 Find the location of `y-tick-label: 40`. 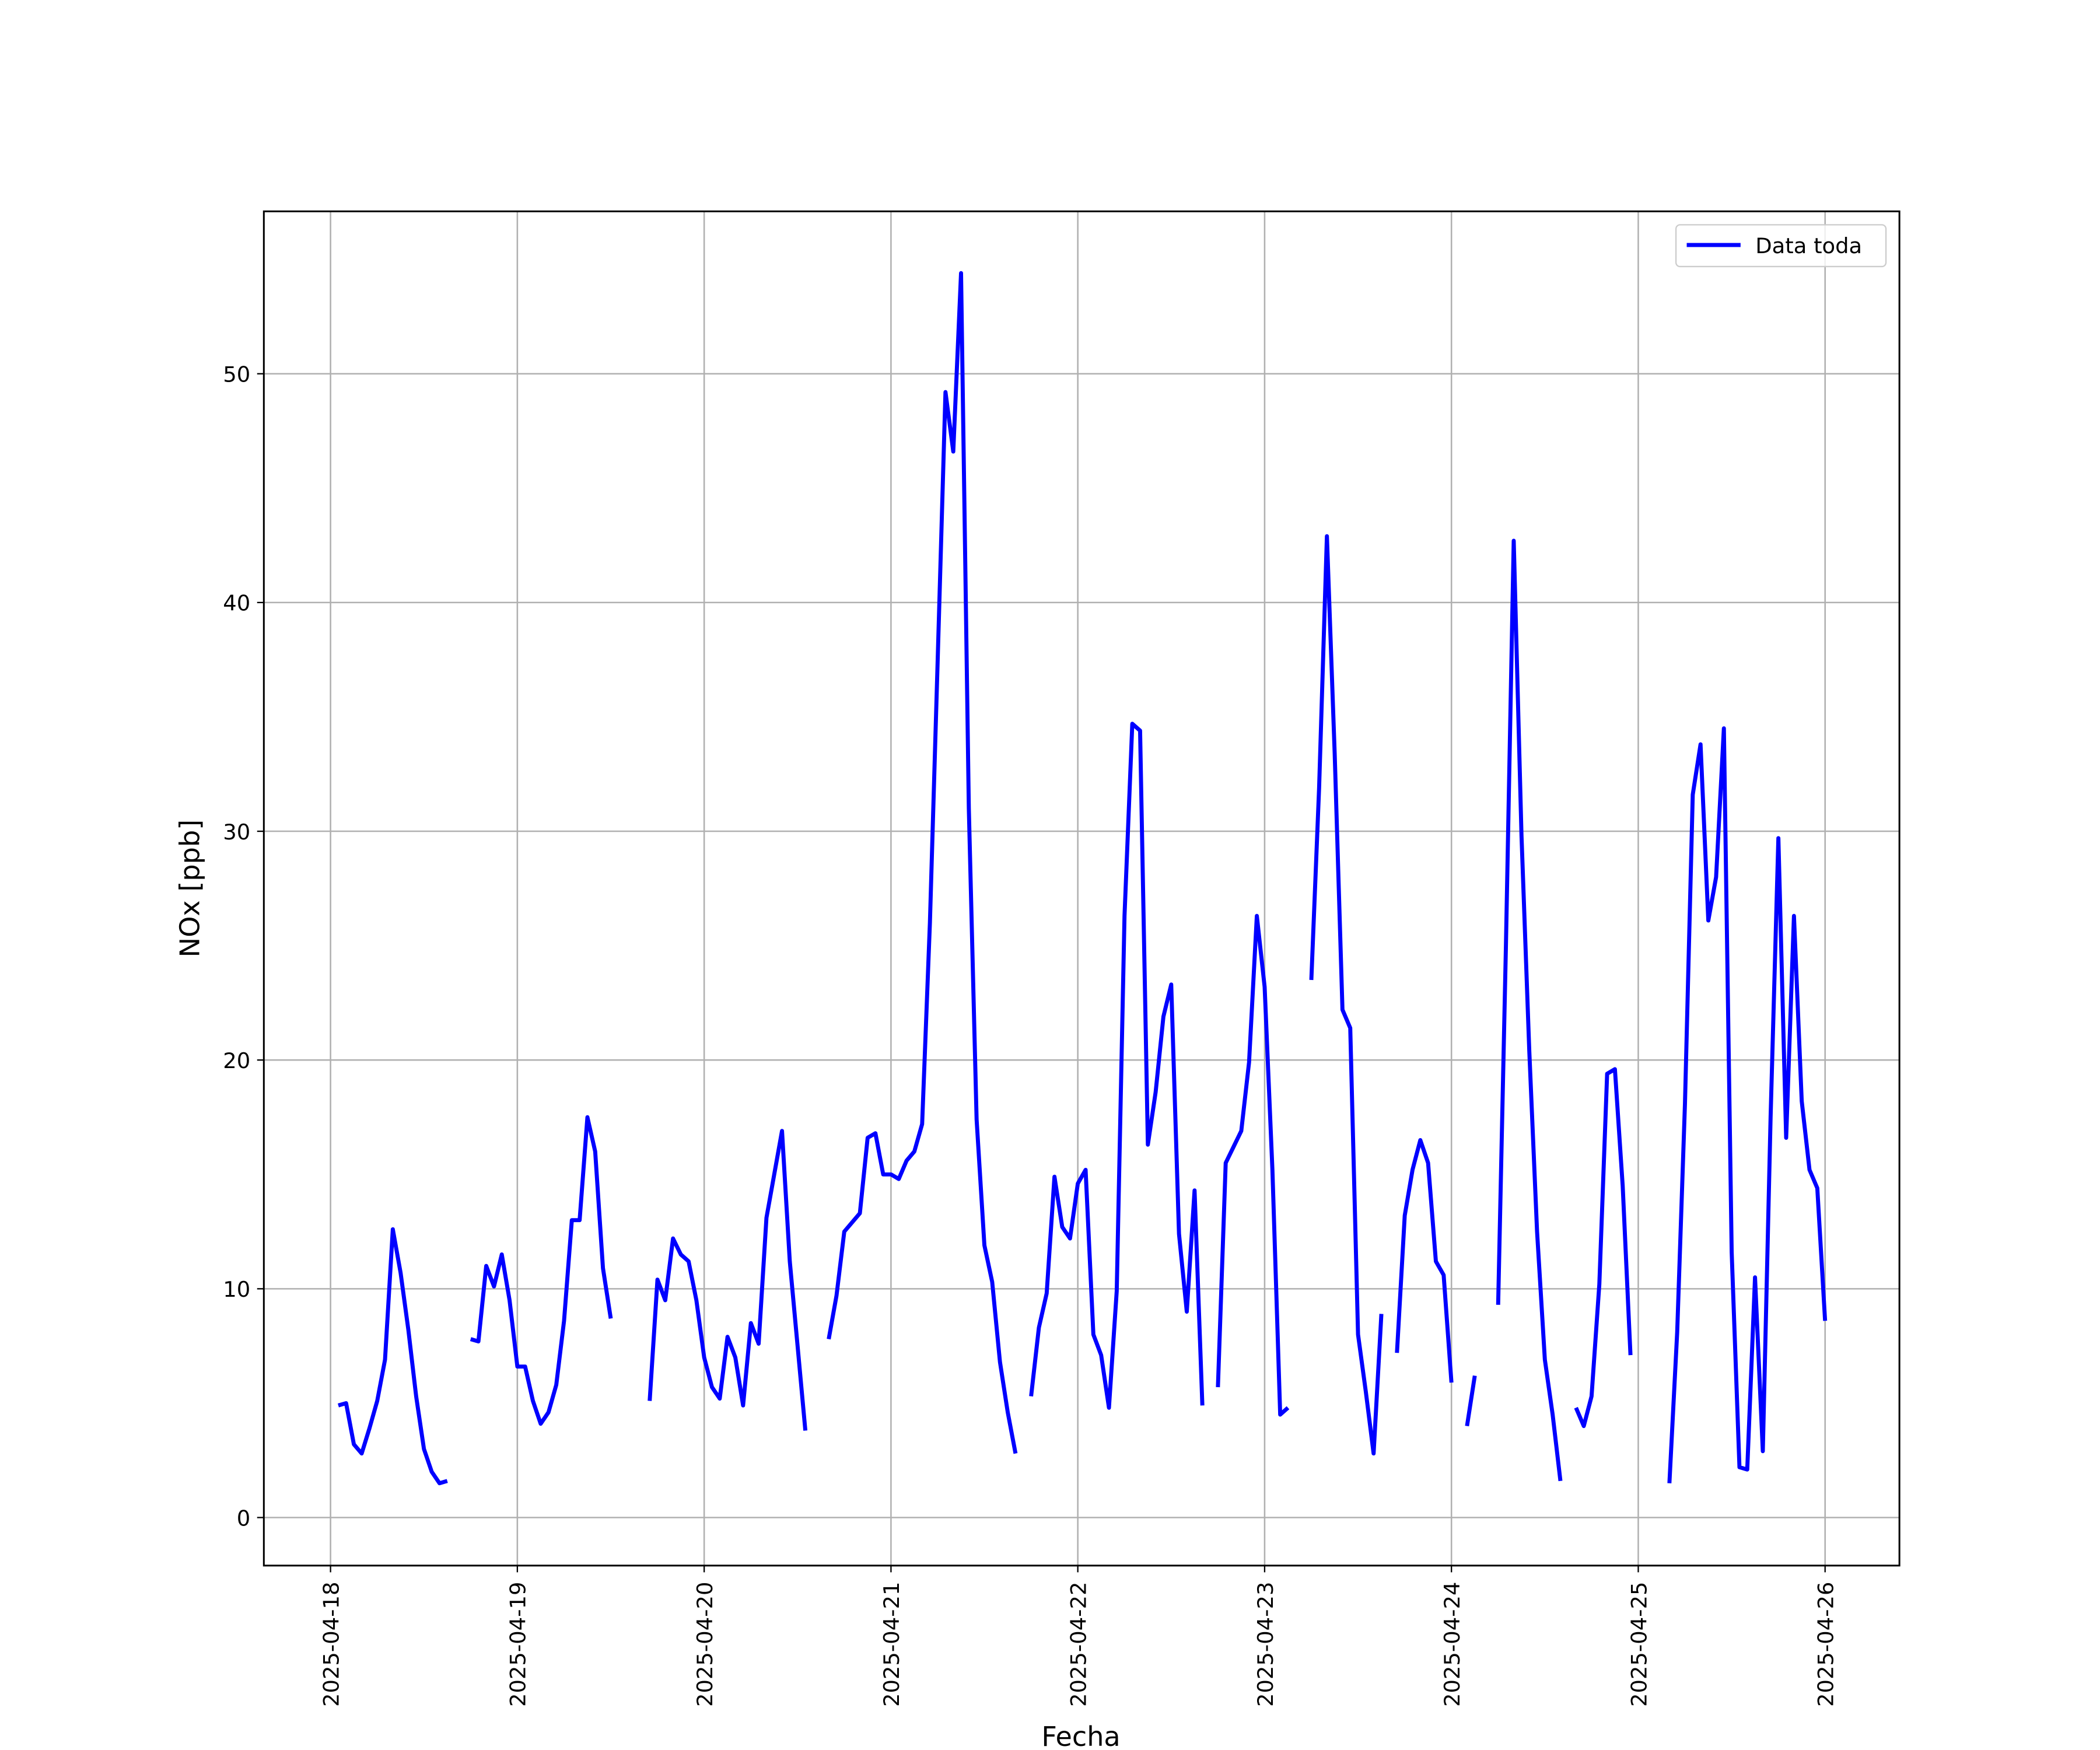

y-tick-label: 40 is located at coordinates (236, 603).